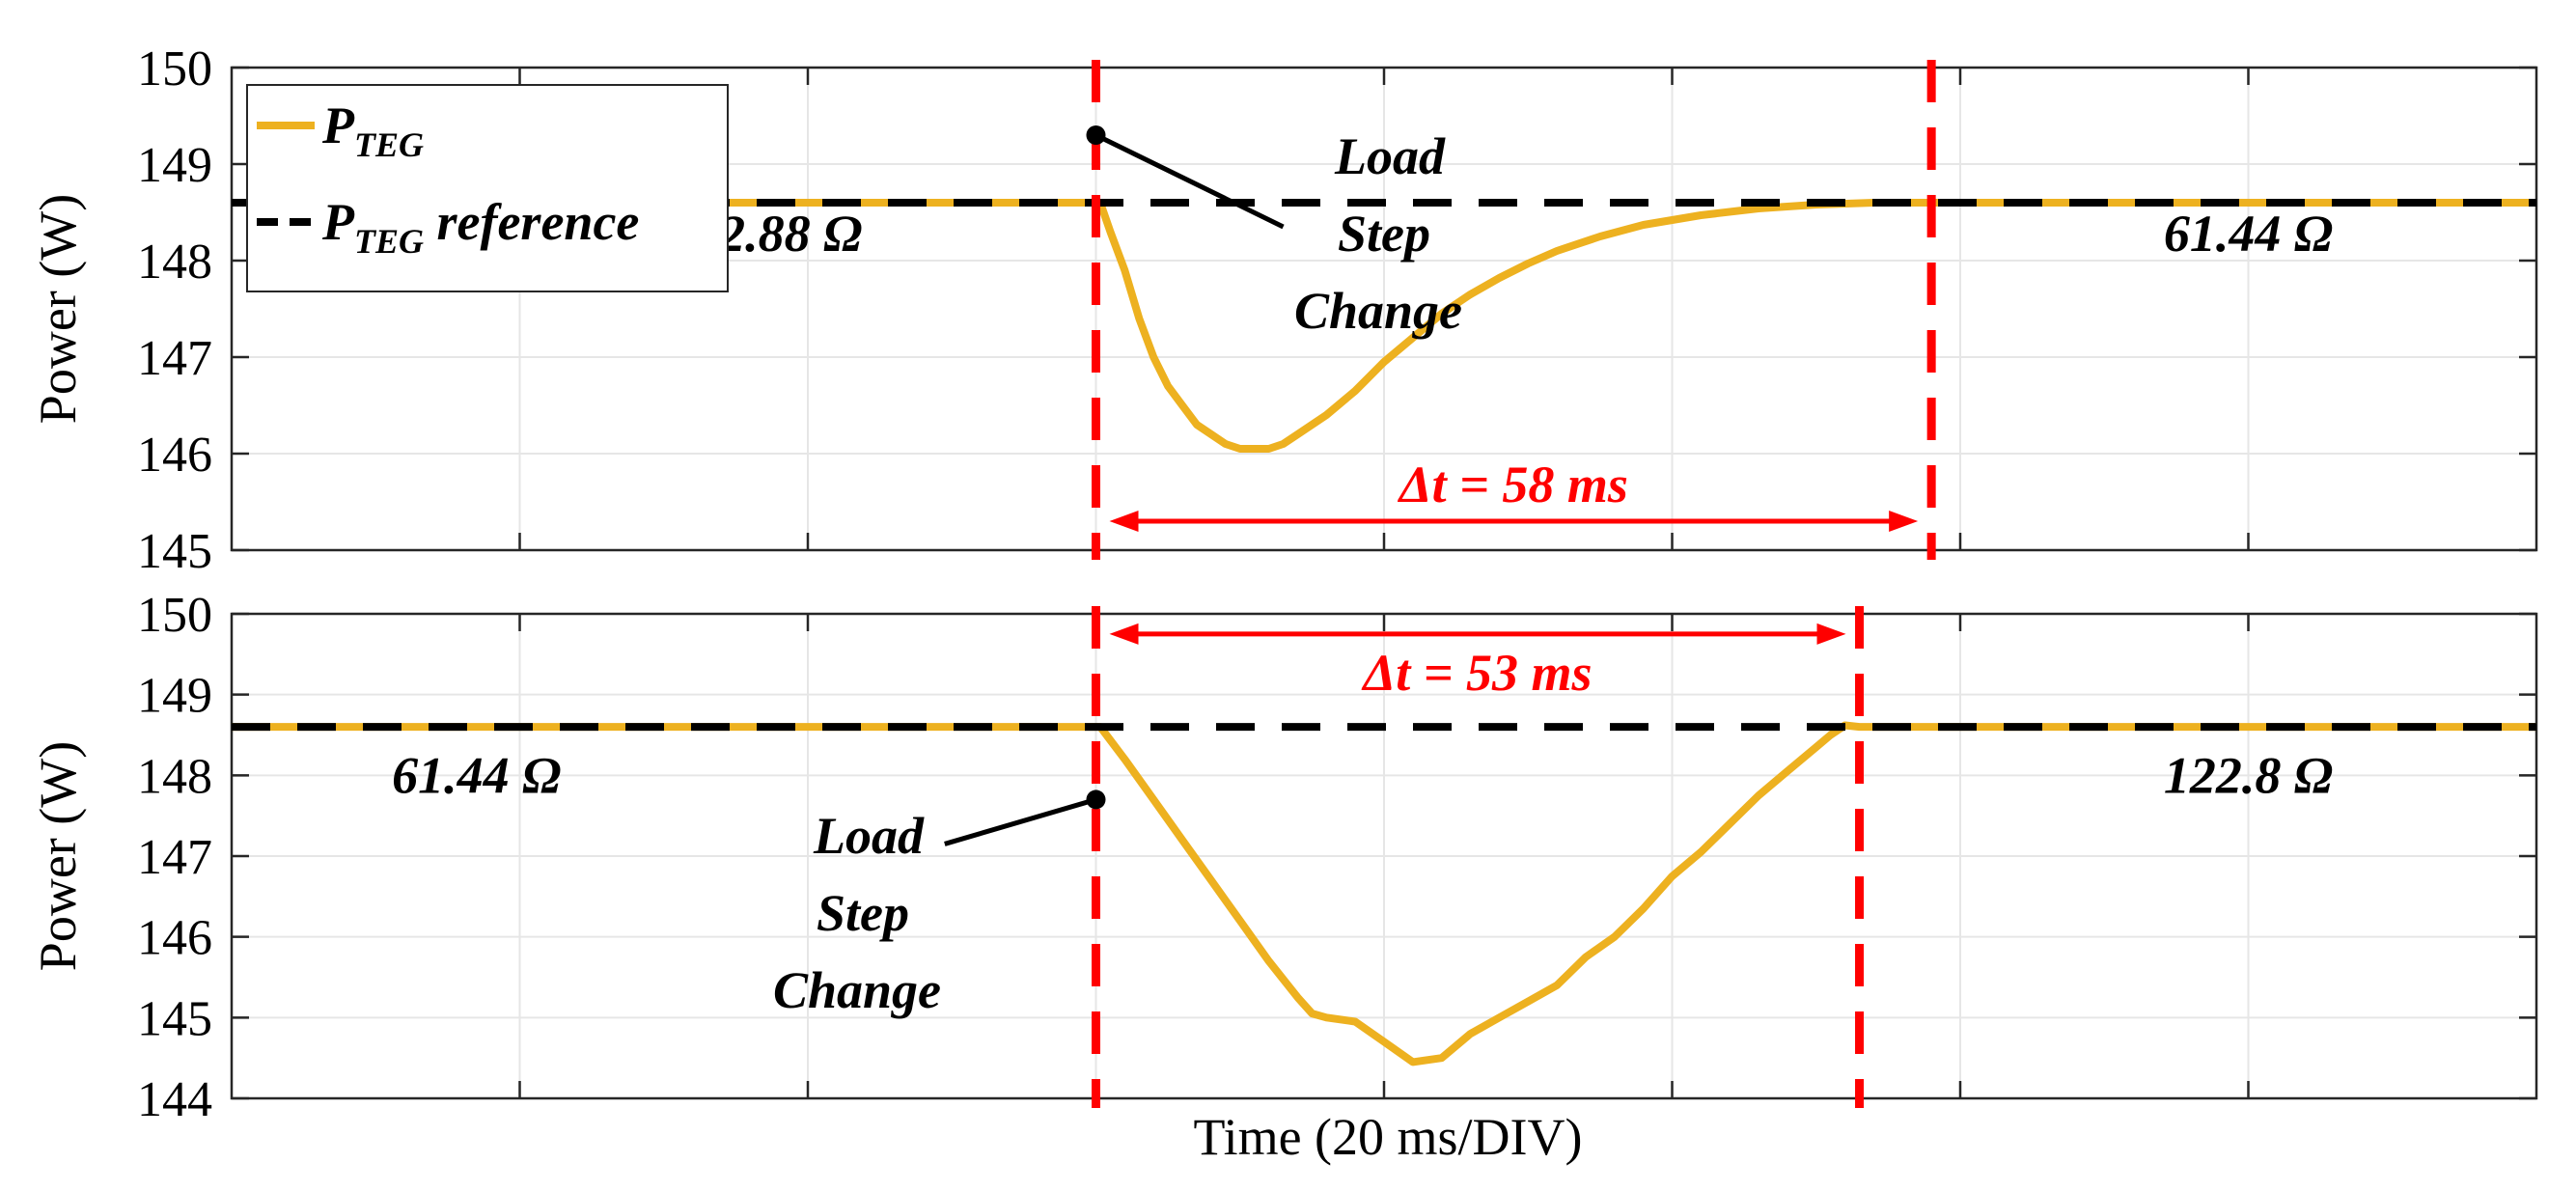 This screenshot has width=2576, height=1191. What do you see at coordinates (174, 1099) in the screenshot?
I see `y-tick-label: 144` at bounding box center [174, 1099].